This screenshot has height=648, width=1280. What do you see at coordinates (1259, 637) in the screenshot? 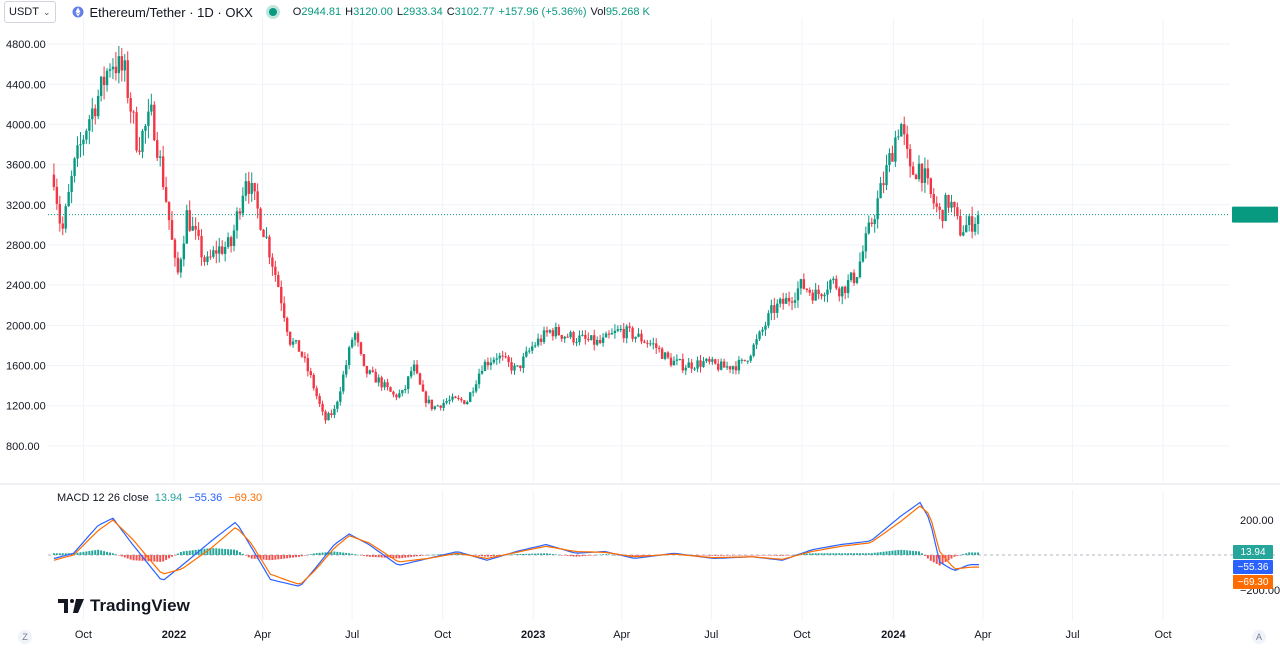
I see `auto-scale-button: A` at bounding box center [1259, 637].